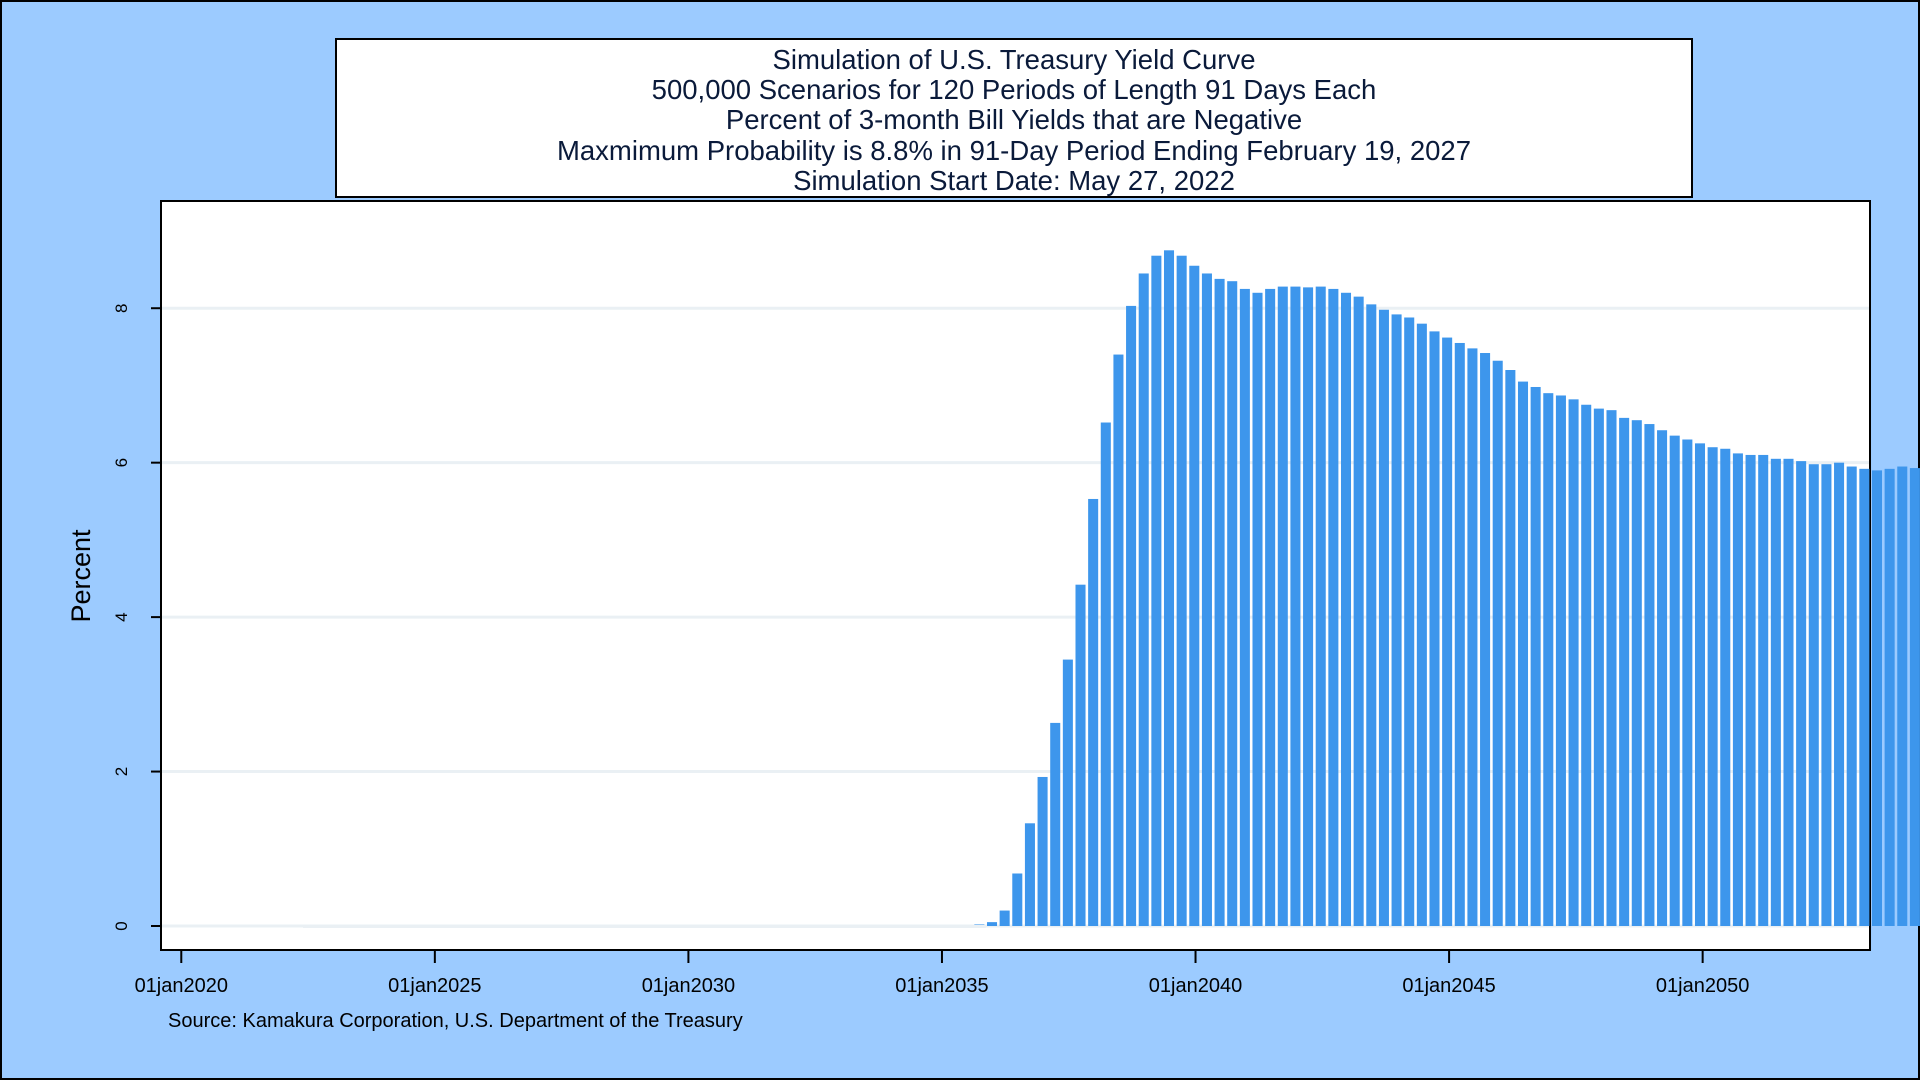  Describe the element at coordinates (1448, 986) in the screenshot. I see `x-tick-label: 01jan2045` at that location.